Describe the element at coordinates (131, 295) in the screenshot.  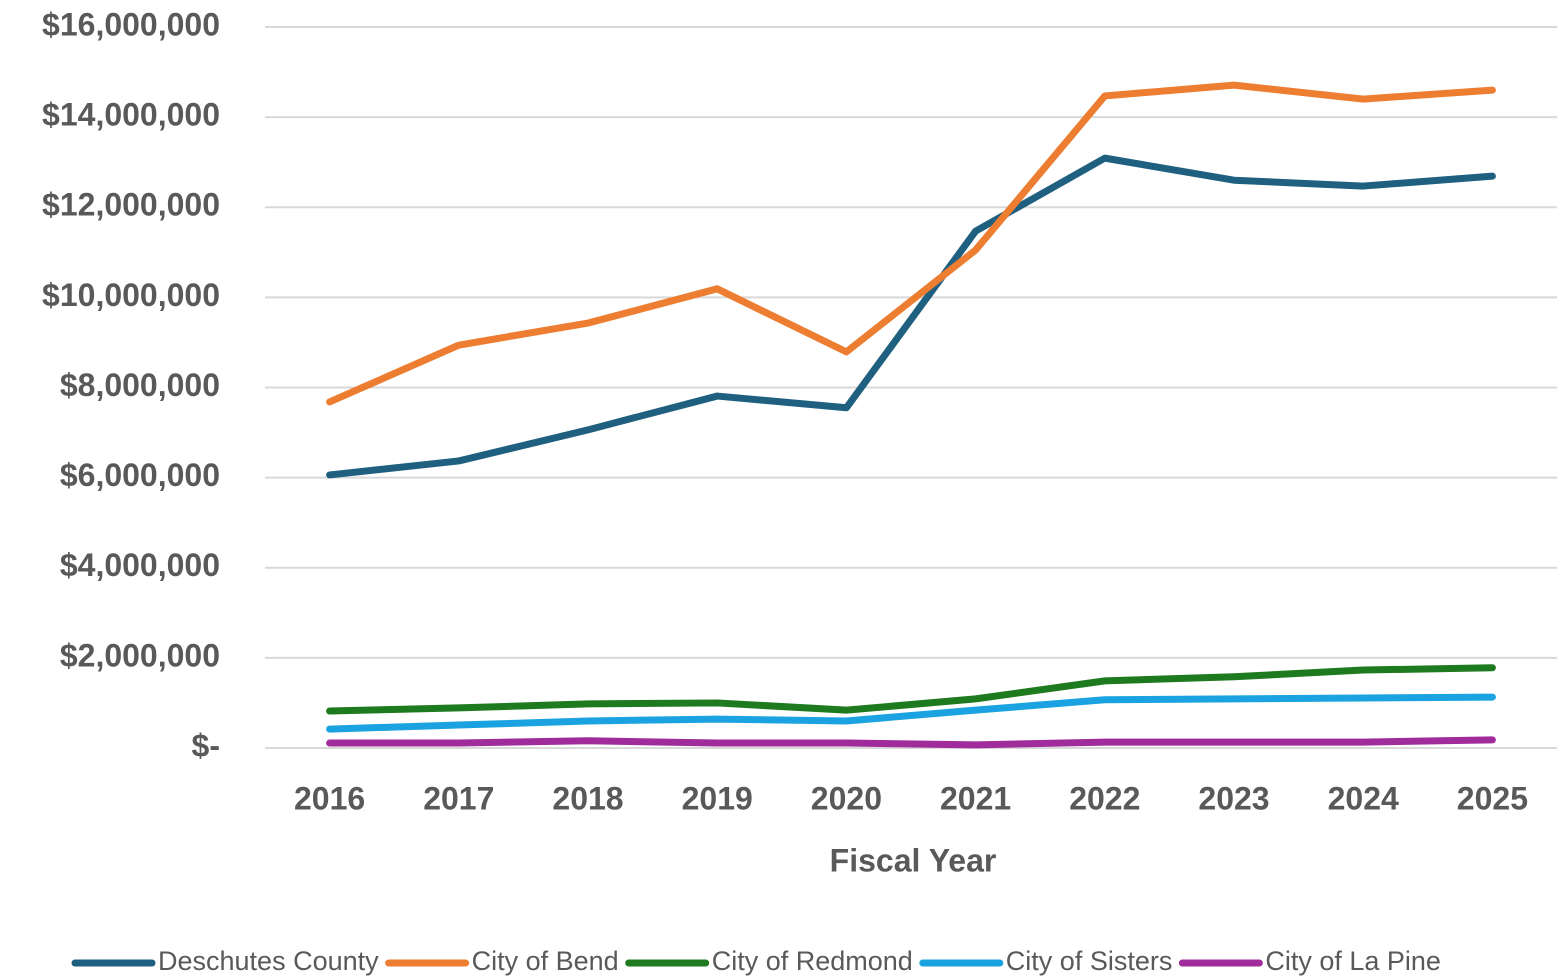
I see `y-tick-label: $10,000,000` at that location.